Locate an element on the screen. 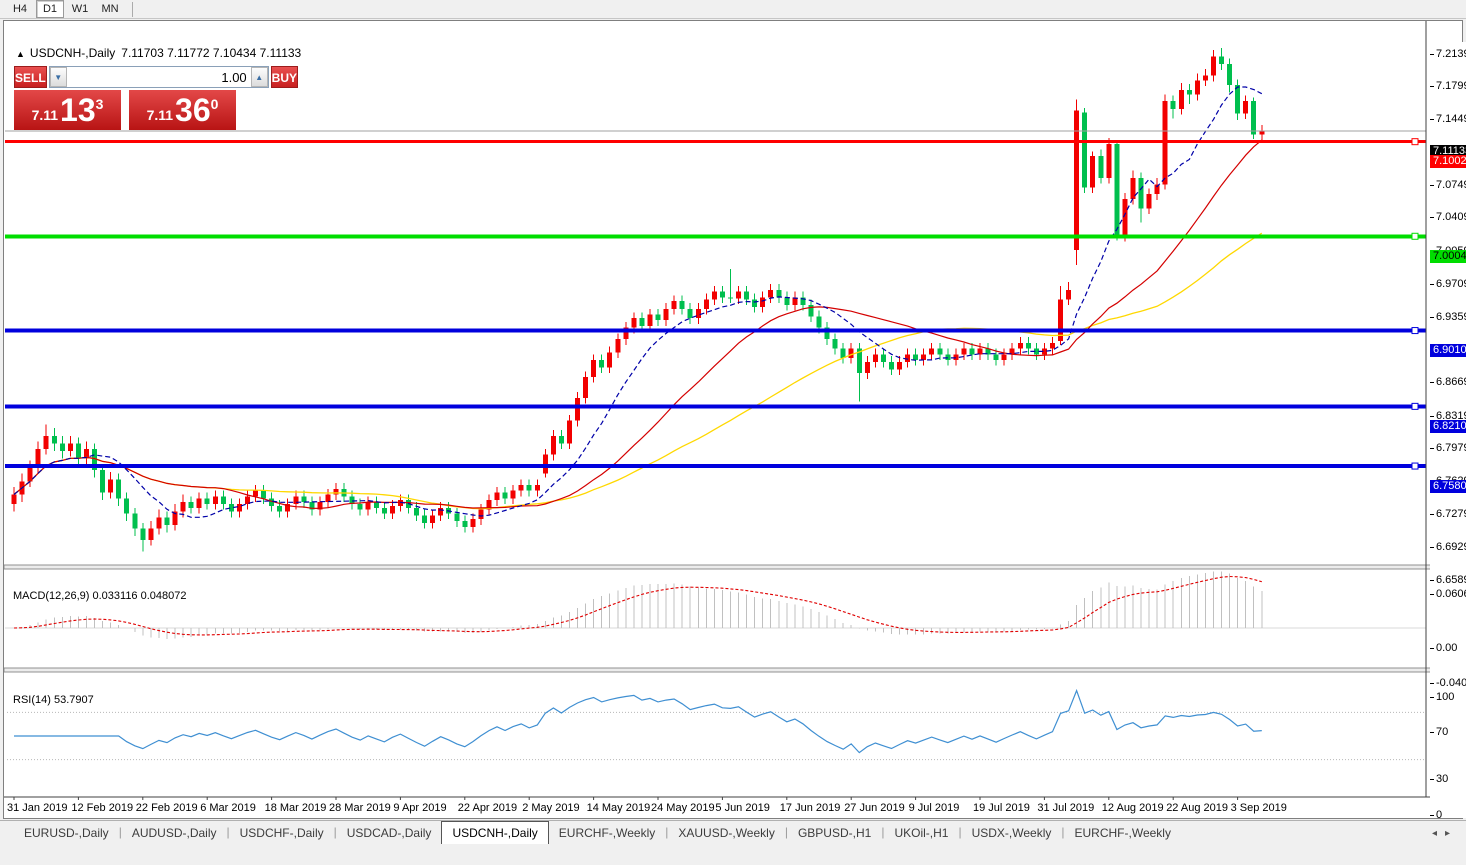 This screenshot has width=1466, height=865. toolbar-separator is located at coordinates (132, 9).